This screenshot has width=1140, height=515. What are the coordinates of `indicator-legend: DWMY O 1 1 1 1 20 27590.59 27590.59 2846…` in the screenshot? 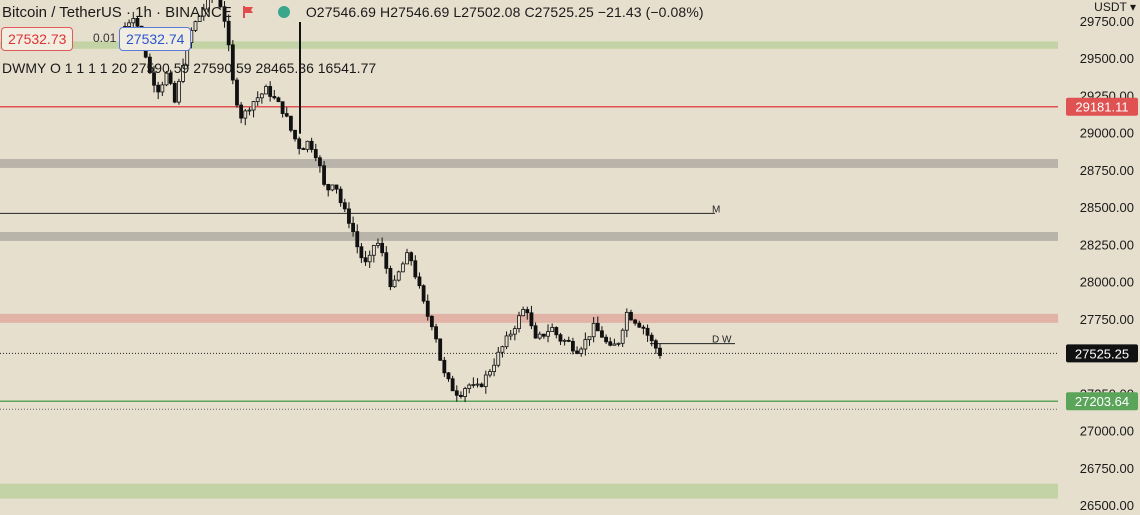 It's located at (189, 68).